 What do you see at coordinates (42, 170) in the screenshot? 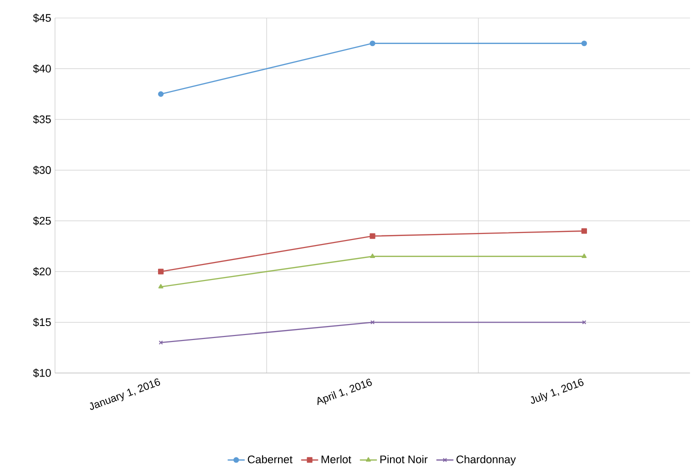
I see `y-tick-label: $30` at bounding box center [42, 170].